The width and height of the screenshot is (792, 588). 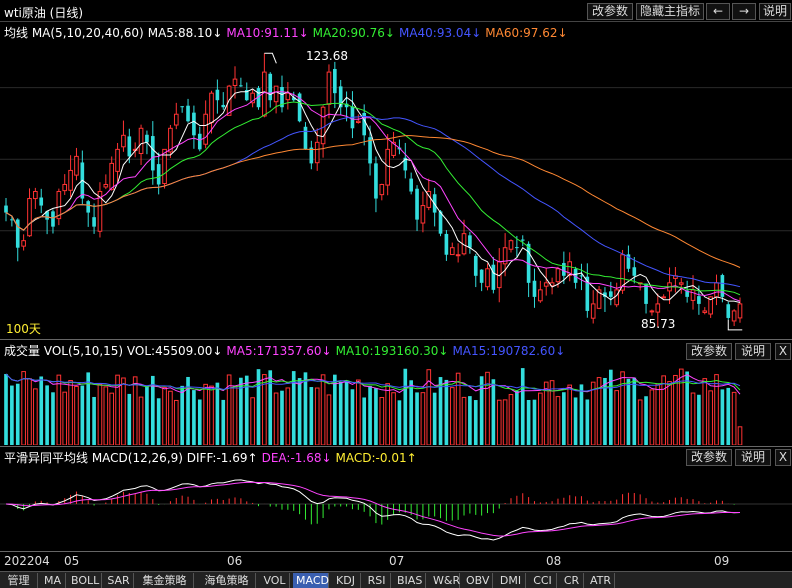 What do you see at coordinates (410, 580) in the screenshot?
I see `tab-bias: BIAS` at bounding box center [410, 580].